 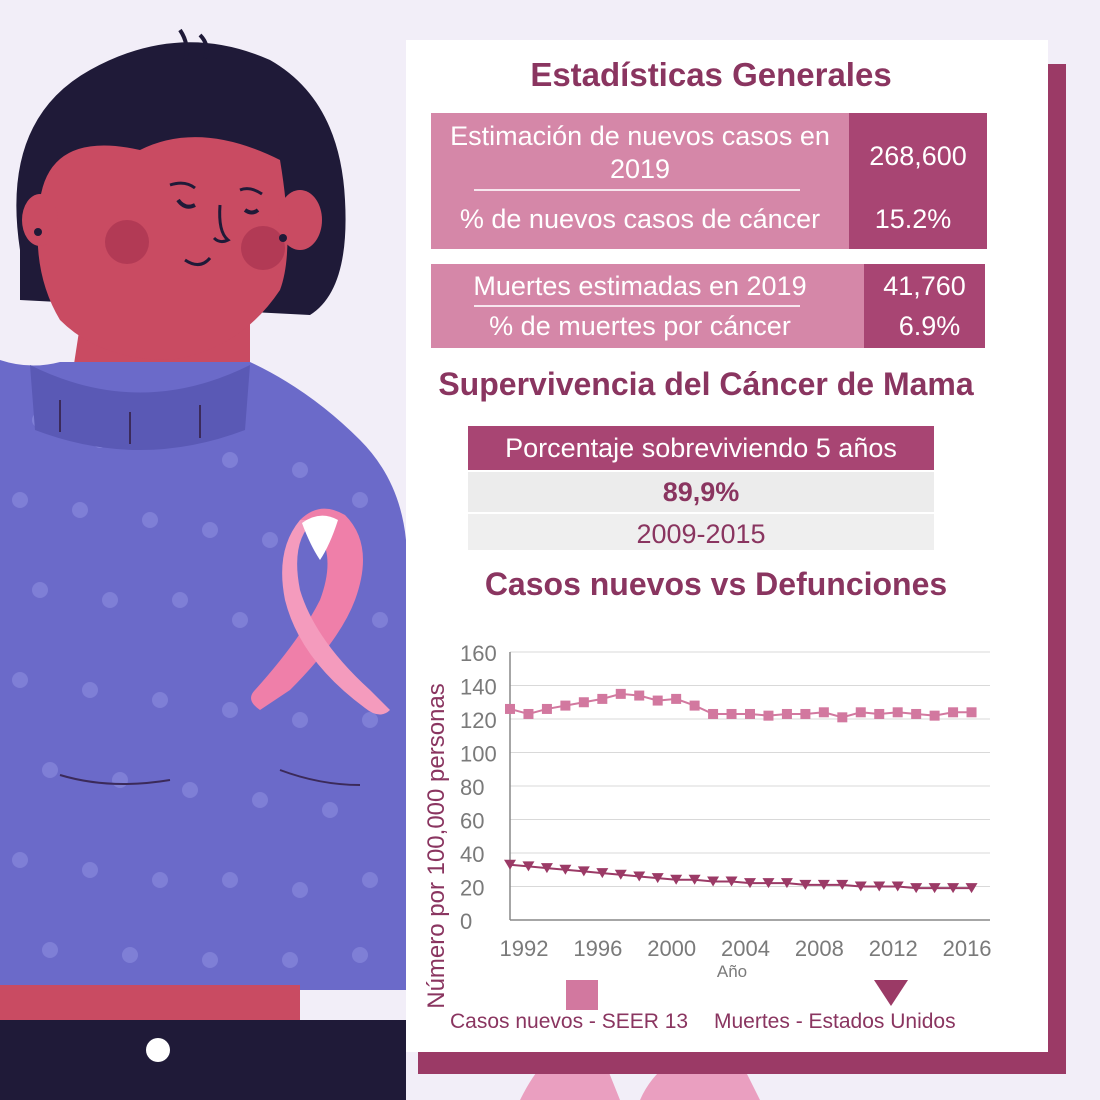 I want to click on x-tick-label: 1992, so click(x=524, y=948).